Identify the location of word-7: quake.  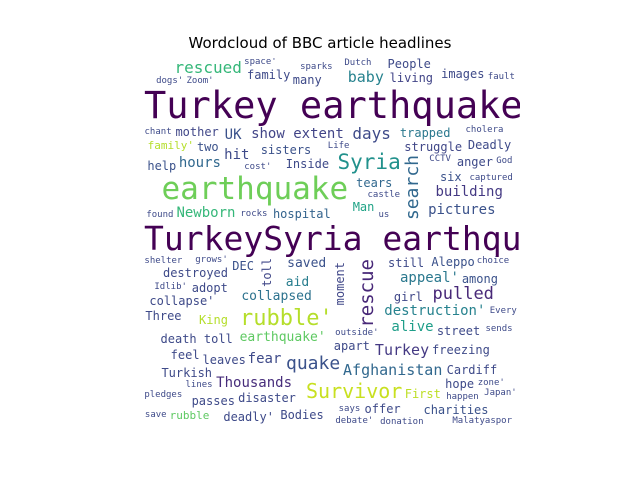
(313, 363).